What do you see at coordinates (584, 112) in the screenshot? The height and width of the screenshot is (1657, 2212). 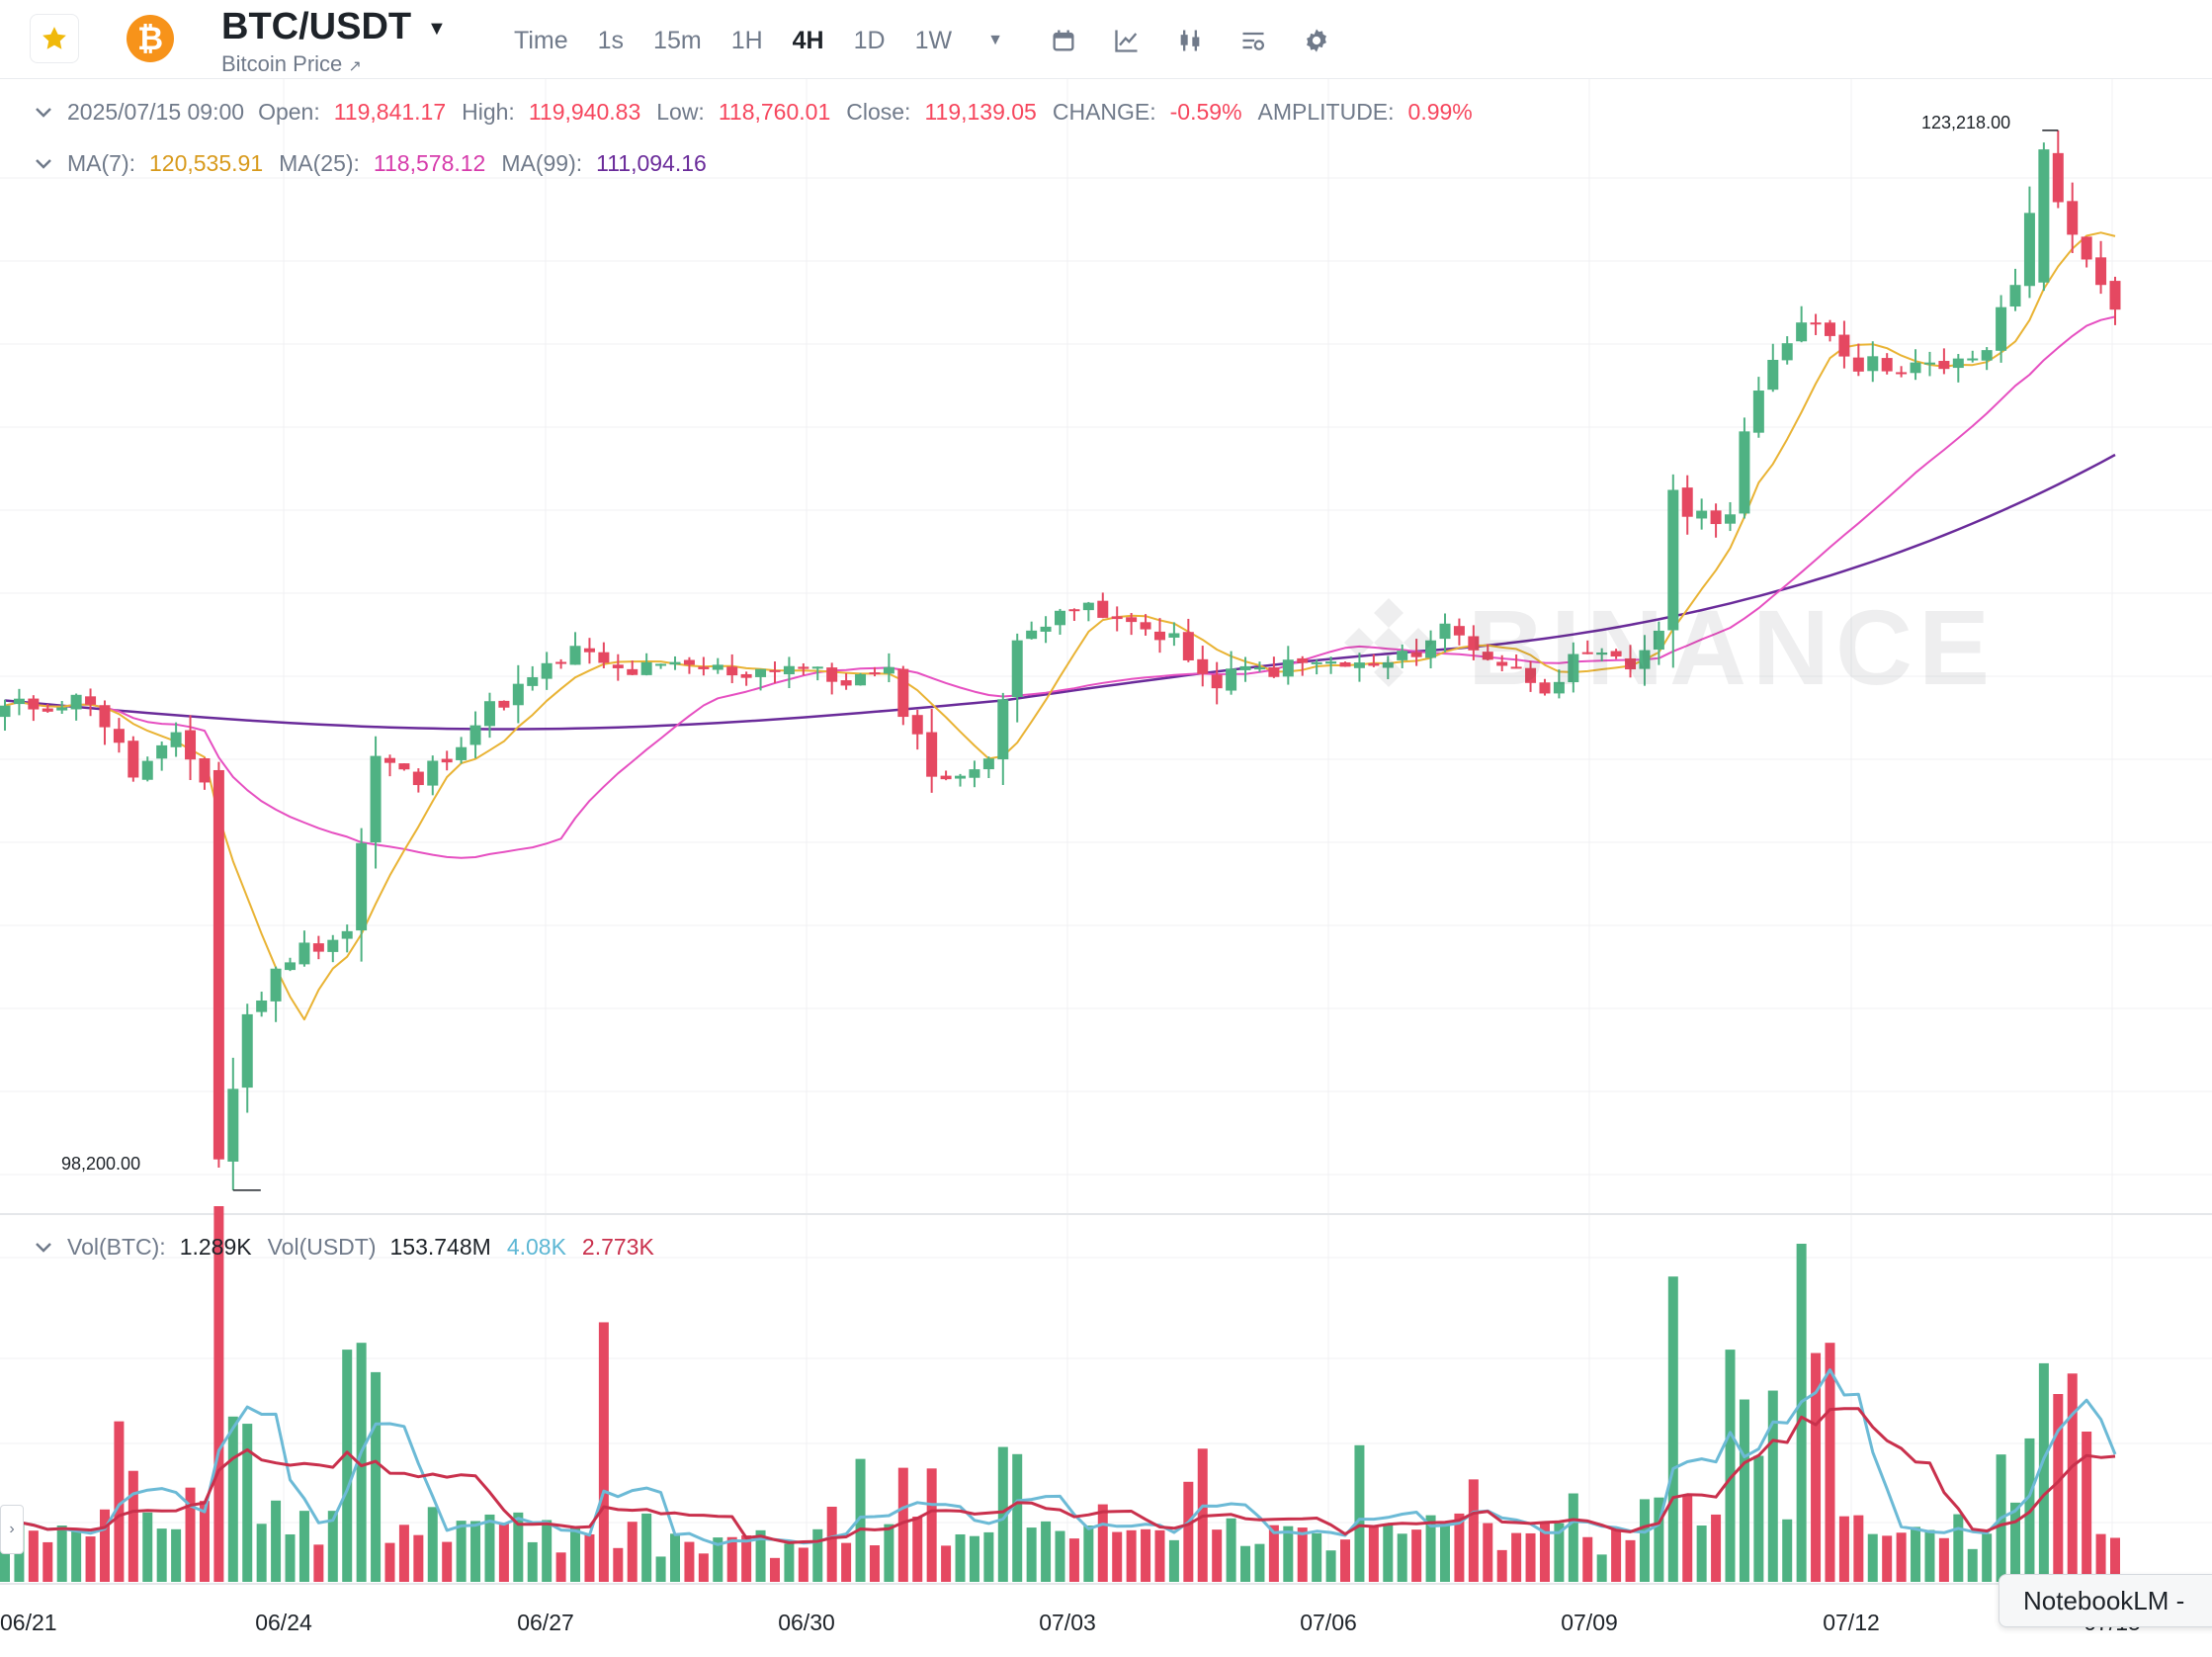 I see `high-value: 119,940.83` at bounding box center [584, 112].